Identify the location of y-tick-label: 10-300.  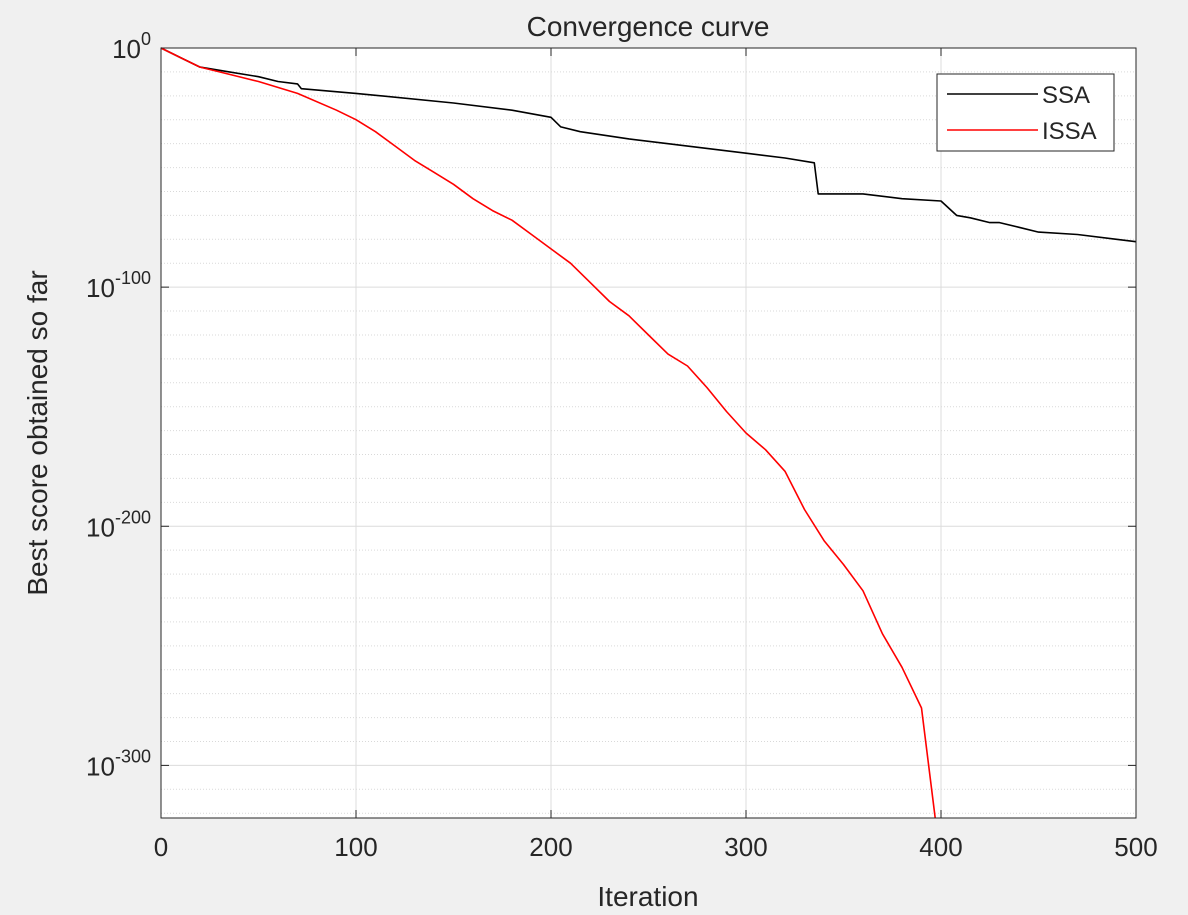
(118, 763).